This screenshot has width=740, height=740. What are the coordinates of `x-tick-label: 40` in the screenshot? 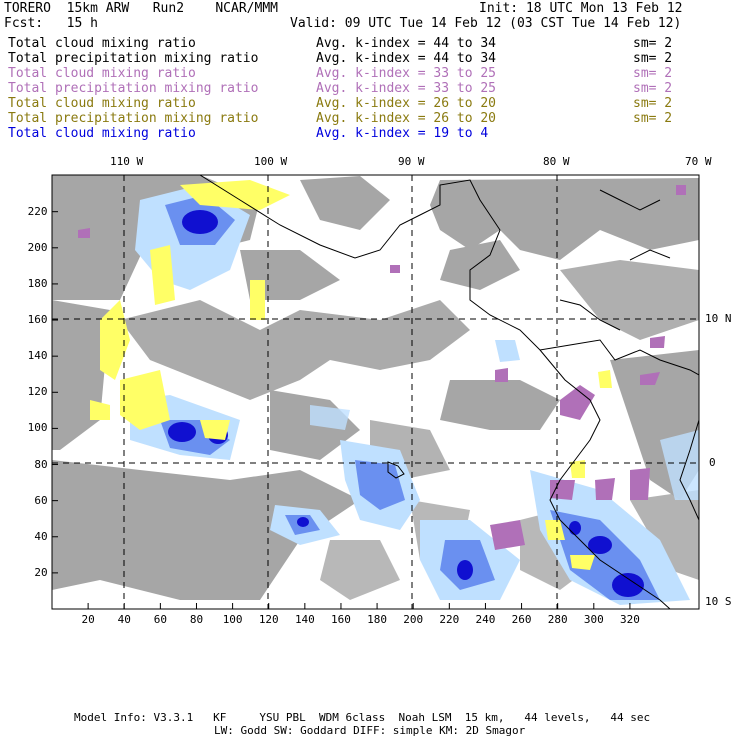 It's located at (124, 619).